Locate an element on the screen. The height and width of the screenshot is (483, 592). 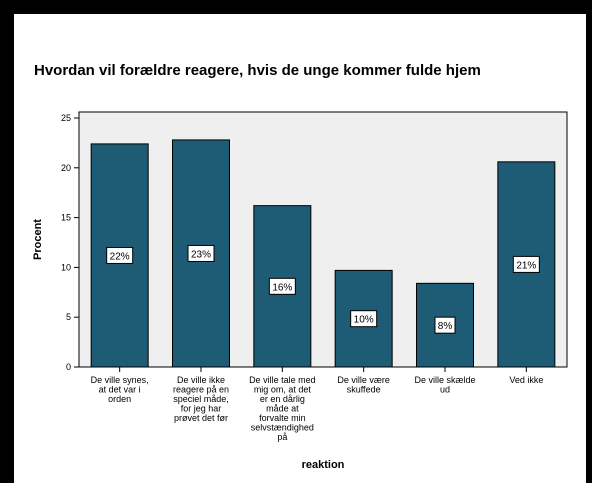
x-category-label-line: De ville være is located at coordinates (363, 380).